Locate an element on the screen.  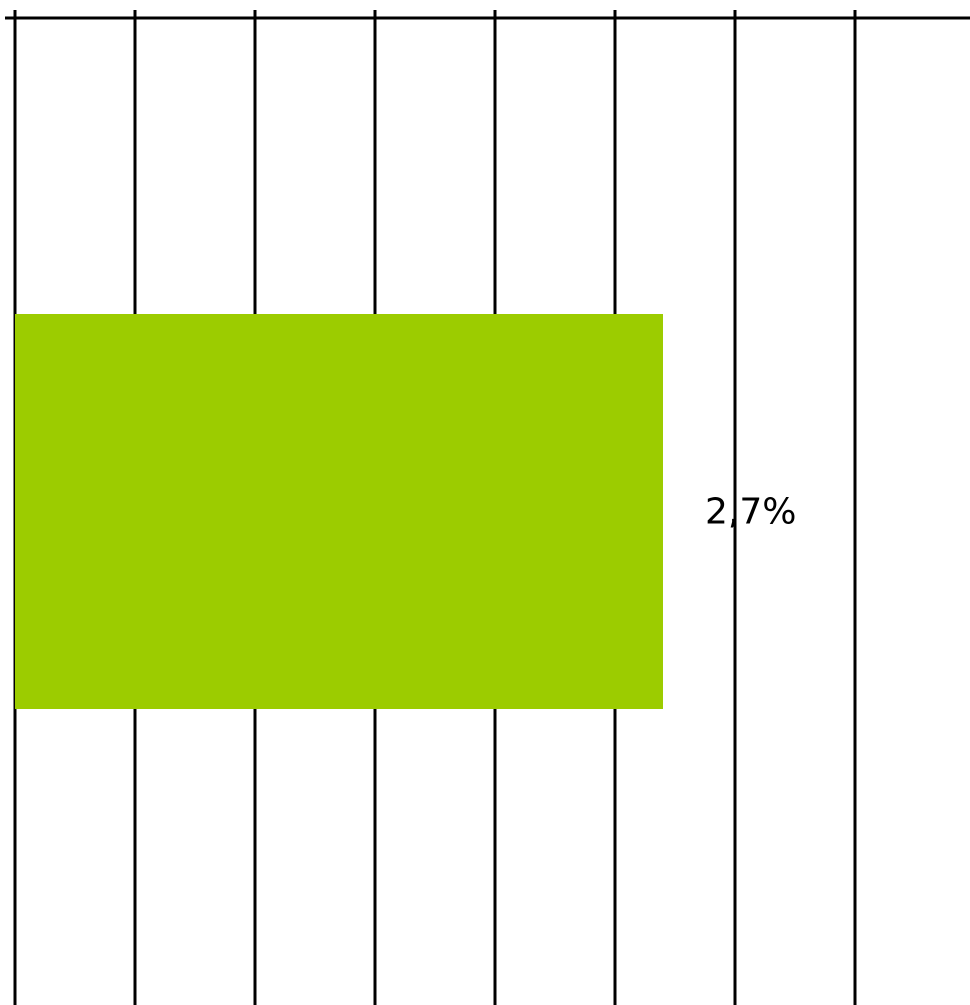
data-labels: 2,7% is located at coordinates (750, 512).